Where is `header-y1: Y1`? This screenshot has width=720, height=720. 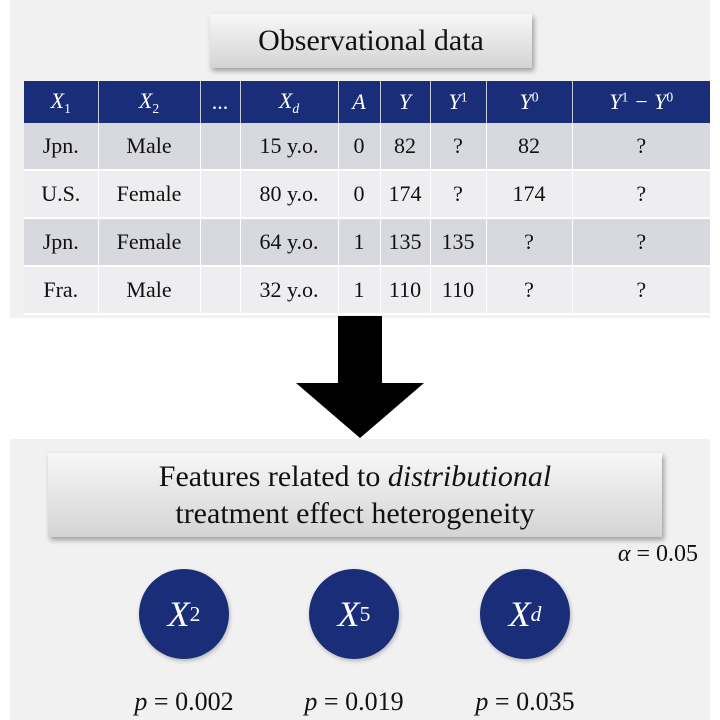
header-y1: Y1 is located at coordinates (458, 102).